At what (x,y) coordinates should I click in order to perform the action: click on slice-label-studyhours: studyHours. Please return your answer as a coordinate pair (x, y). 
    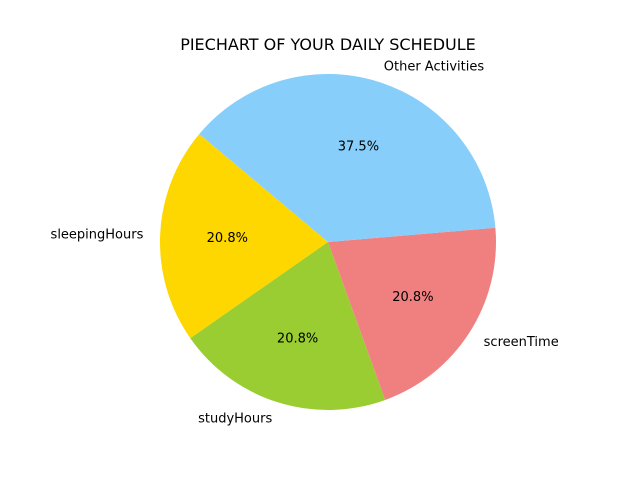
    Looking at the image, I should click on (235, 419).